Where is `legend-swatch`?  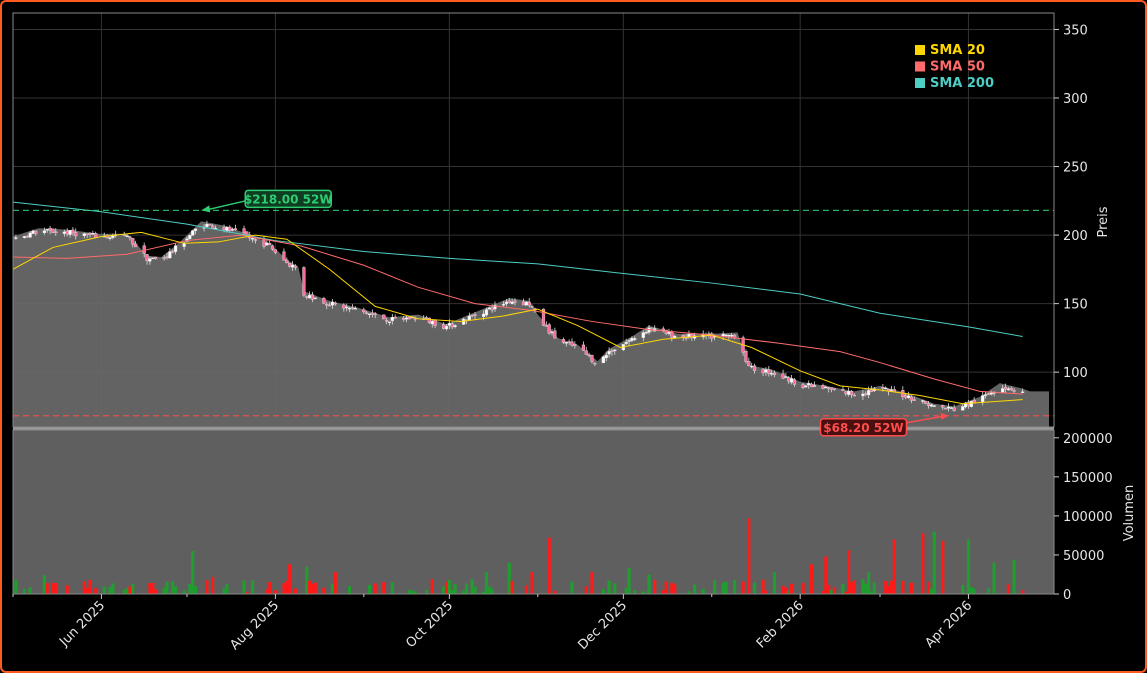 legend-swatch is located at coordinates (920, 50).